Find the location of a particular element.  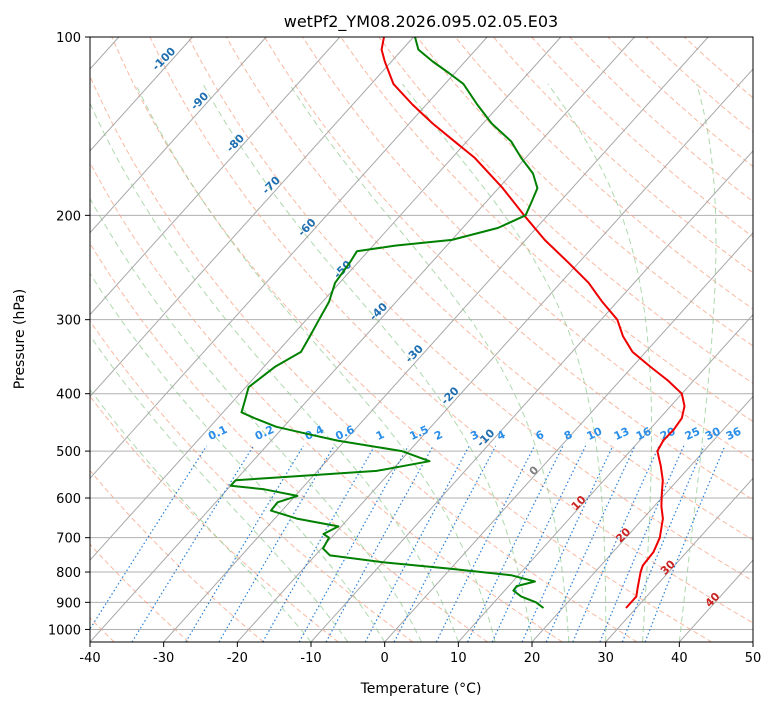

x-tick-label: 10 is located at coordinates (458, 658).